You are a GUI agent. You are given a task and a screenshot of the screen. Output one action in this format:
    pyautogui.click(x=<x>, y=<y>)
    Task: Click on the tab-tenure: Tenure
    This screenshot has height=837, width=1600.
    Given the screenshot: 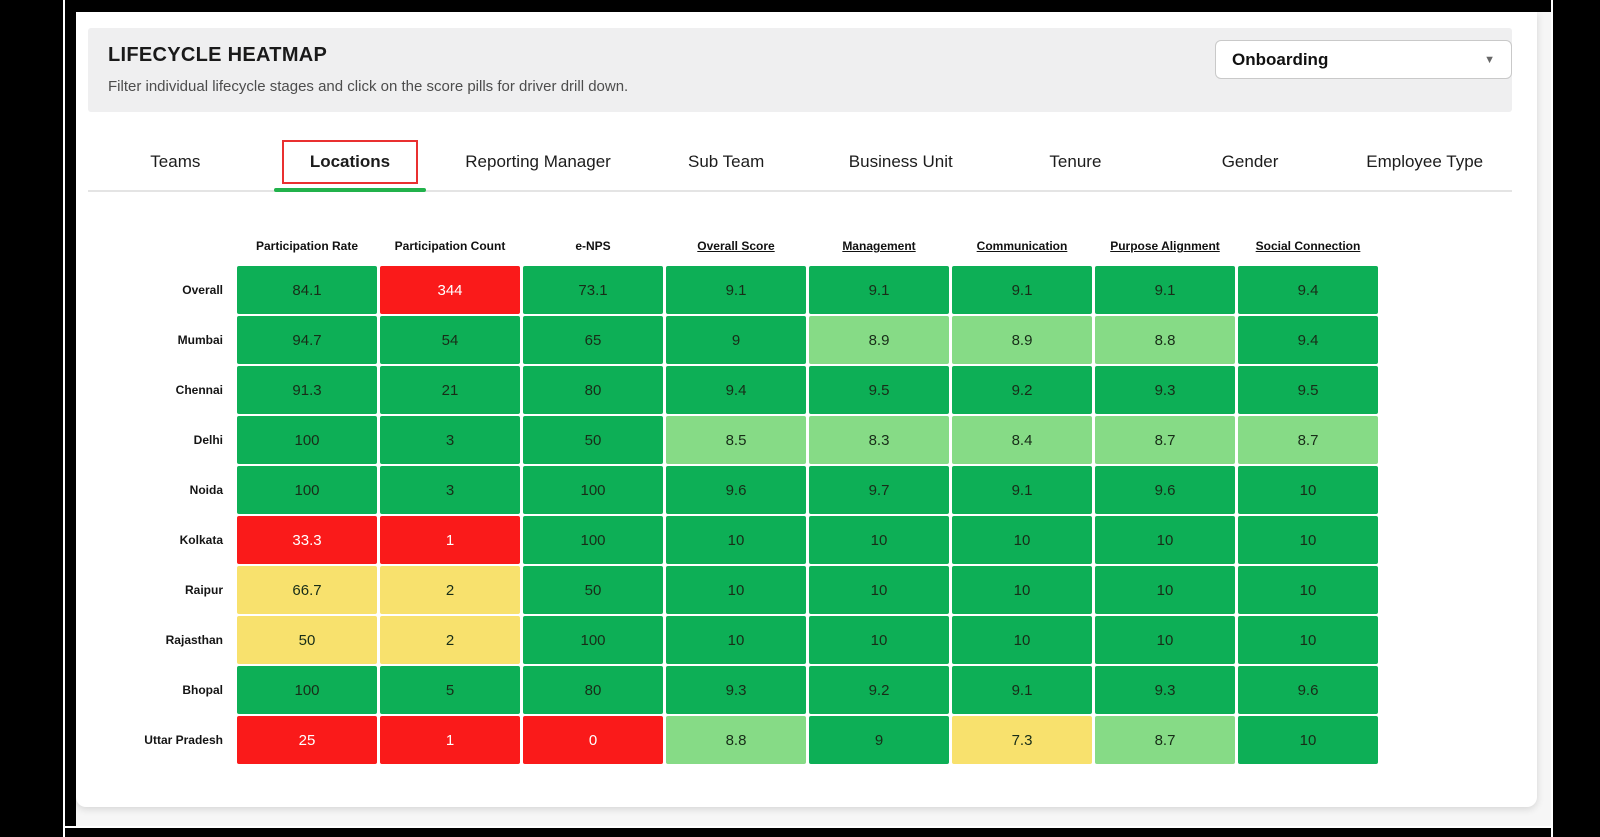 What is the action you would take?
    pyautogui.click(x=1075, y=162)
    